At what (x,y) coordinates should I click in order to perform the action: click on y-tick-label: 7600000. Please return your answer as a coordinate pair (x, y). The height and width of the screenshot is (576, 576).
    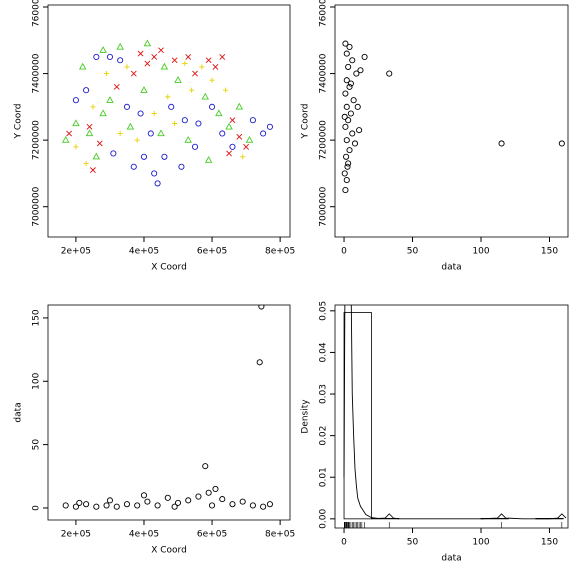
    Looking at the image, I should click on (324, 13).